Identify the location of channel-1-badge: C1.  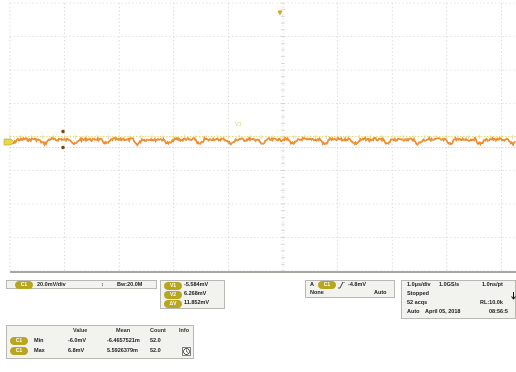
(24, 285).